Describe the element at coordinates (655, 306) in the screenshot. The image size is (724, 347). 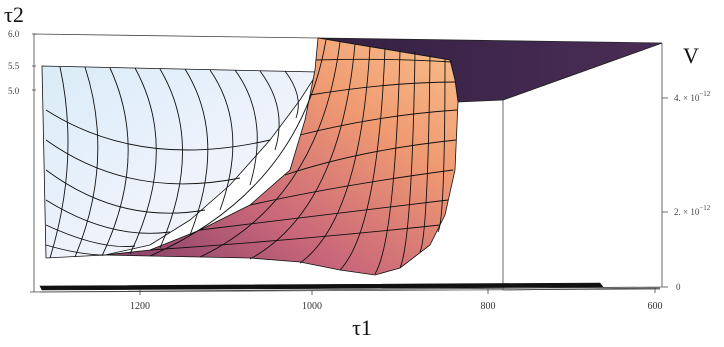
I see `x-tick-label: 600` at that location.